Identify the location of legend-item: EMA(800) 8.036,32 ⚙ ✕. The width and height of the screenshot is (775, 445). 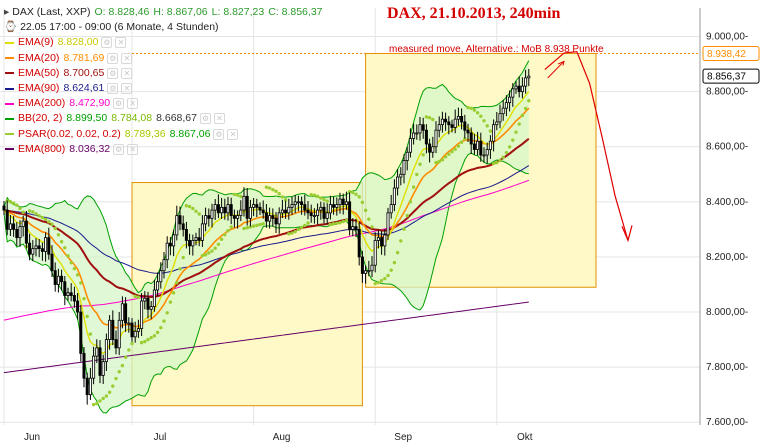
(165, 149).